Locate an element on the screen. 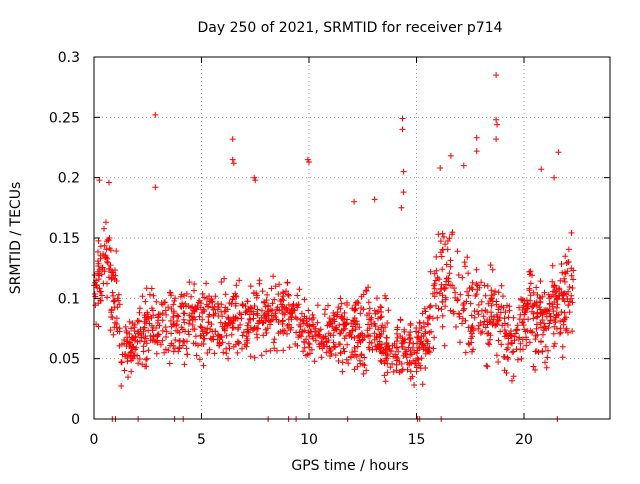 This screenshot has height=484, width=640. x-tick-label: 10 is located at coordinates (309, 440).